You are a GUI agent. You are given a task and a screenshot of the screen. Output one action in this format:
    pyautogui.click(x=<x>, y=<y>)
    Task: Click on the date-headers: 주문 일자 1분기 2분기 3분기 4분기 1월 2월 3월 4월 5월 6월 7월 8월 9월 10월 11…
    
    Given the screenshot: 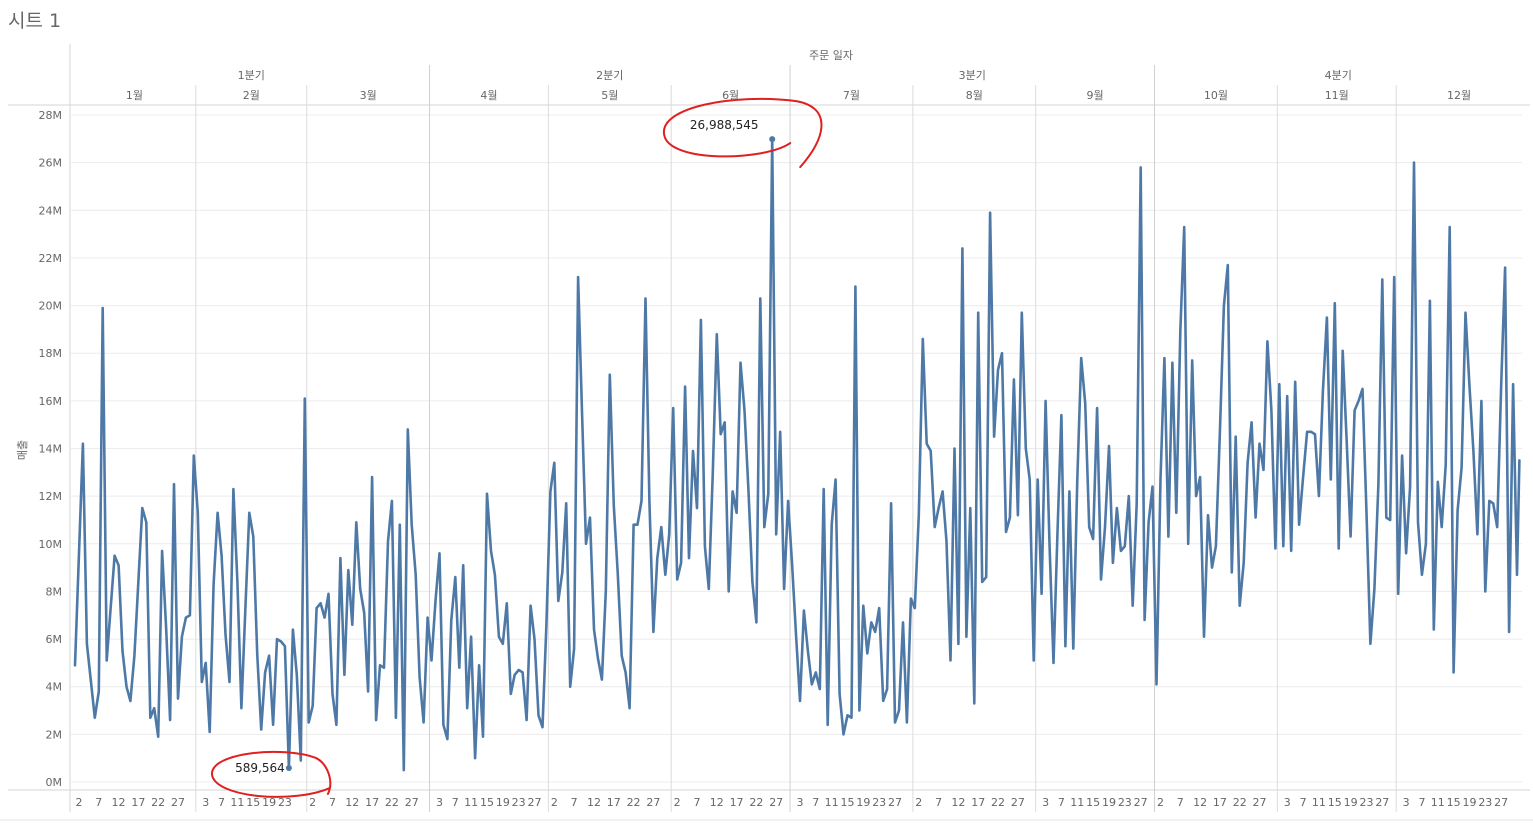 What is the action you would take?
    pyautogui.click(x=798, y=75)
    